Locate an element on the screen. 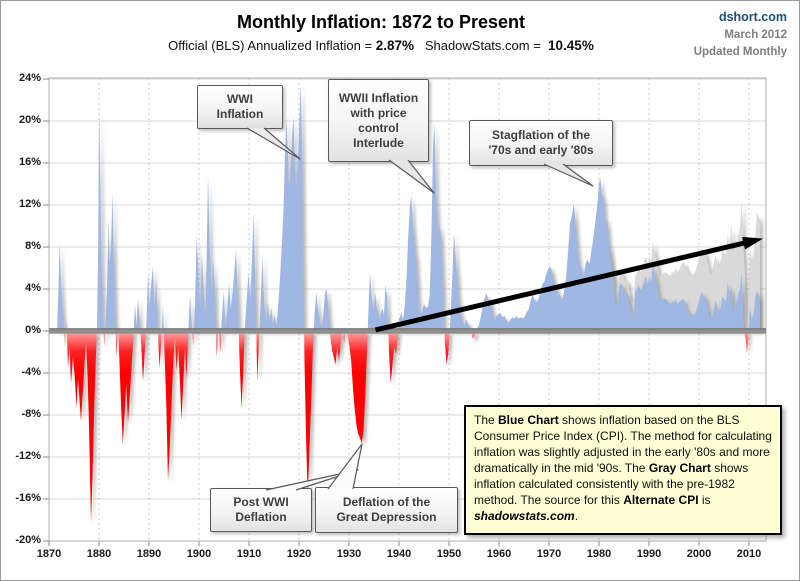 The width and height of the screenshot is (800, 581). y-tick-label: 0% is located at coordinates (33, 330).